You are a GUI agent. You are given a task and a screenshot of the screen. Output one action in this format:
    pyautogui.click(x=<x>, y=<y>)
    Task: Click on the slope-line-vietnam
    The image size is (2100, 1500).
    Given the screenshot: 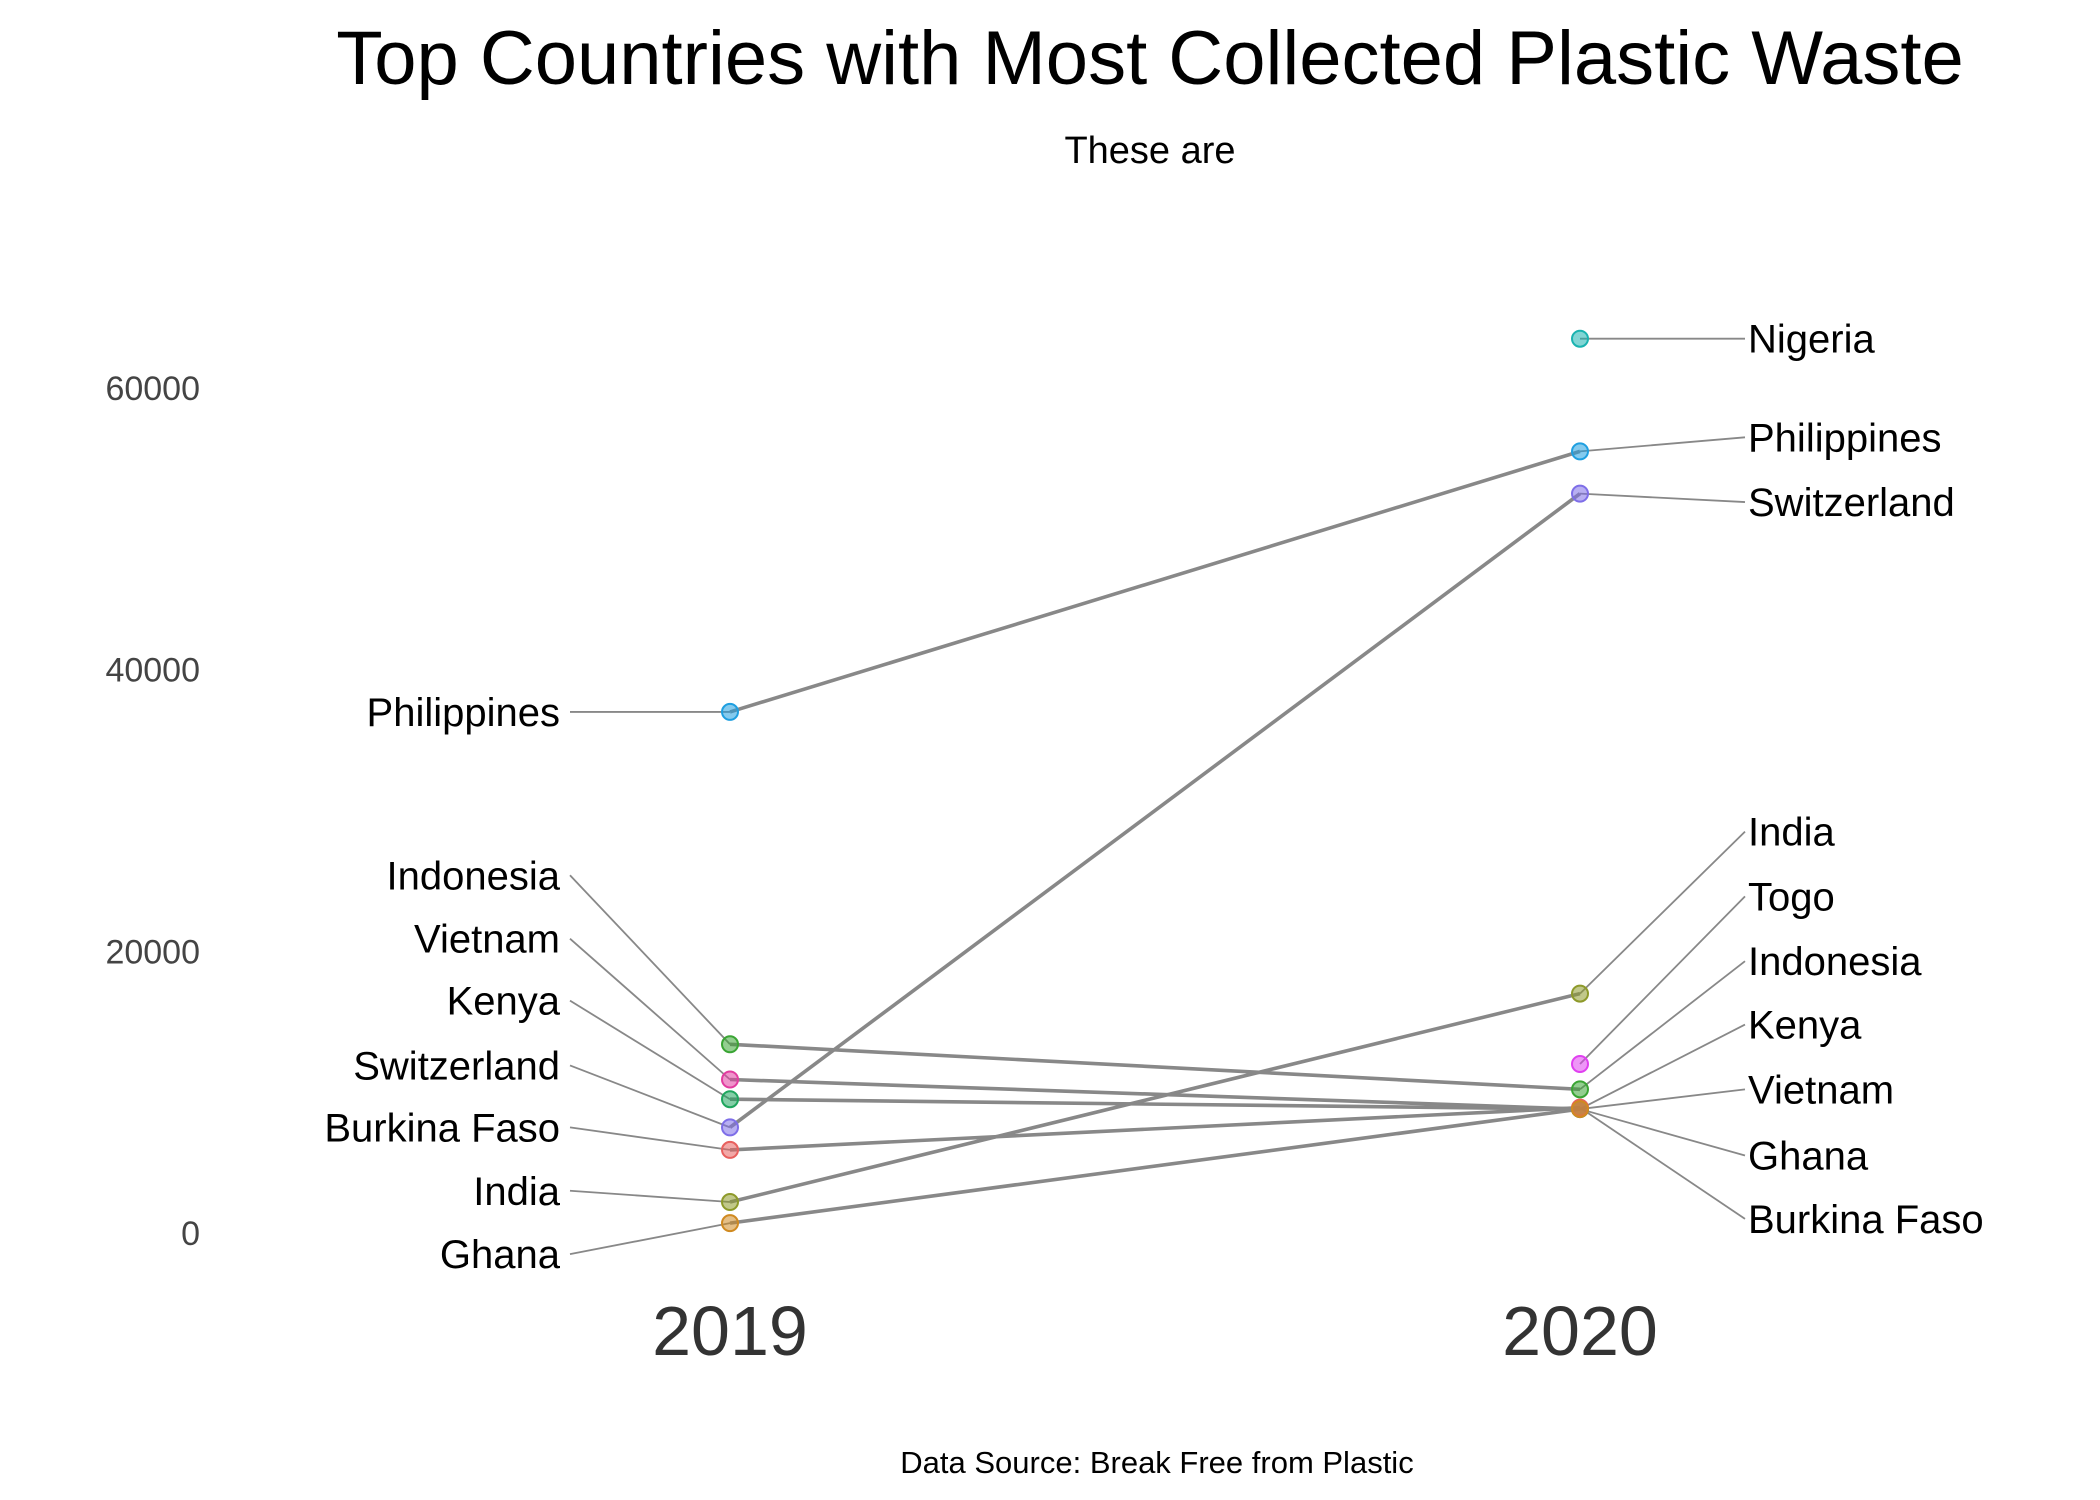 What is the action you would take?
    pyautogui.click(x=1155, y=1094)
    